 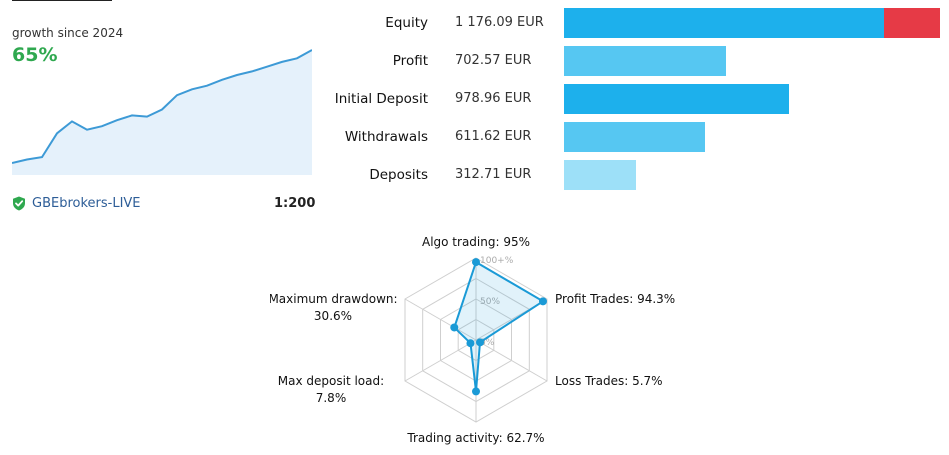 I want to click on stat-label: Profit, so click(x=410, y=61).